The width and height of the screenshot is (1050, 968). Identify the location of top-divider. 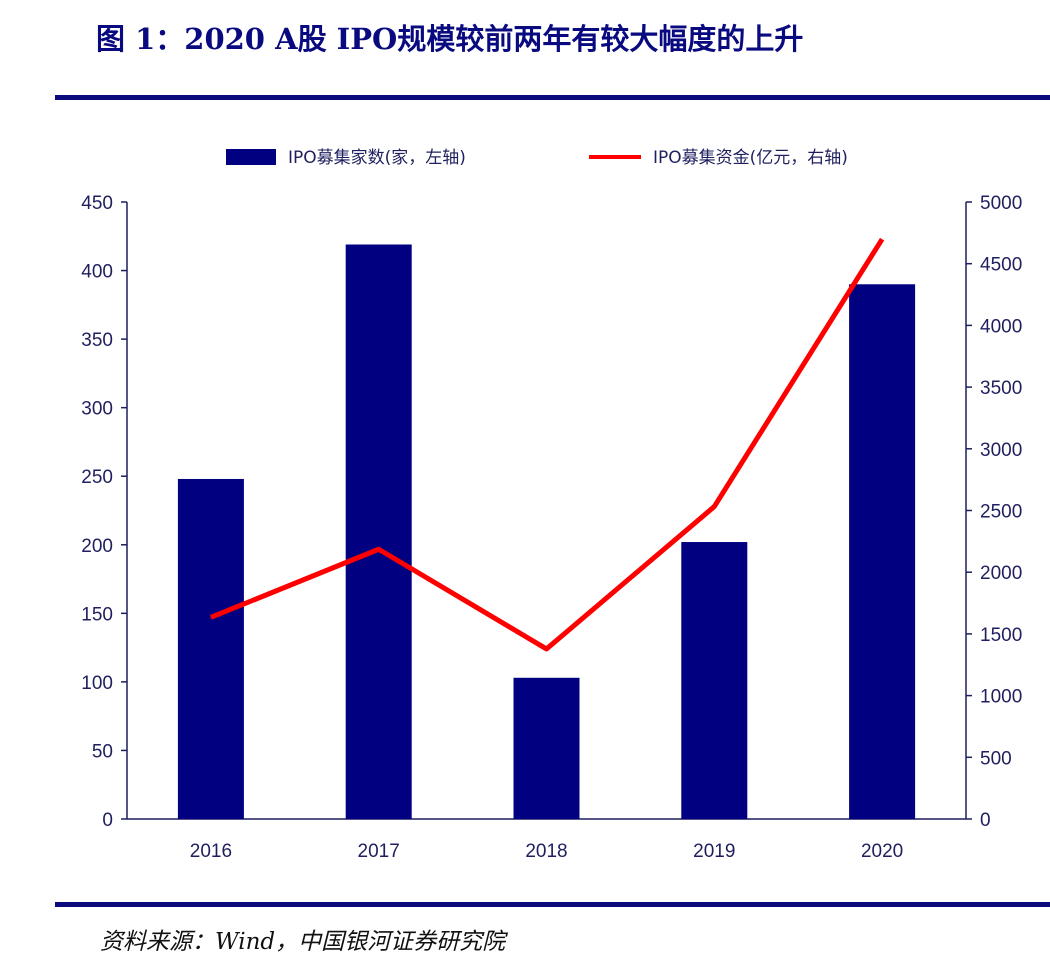
(552, 97).